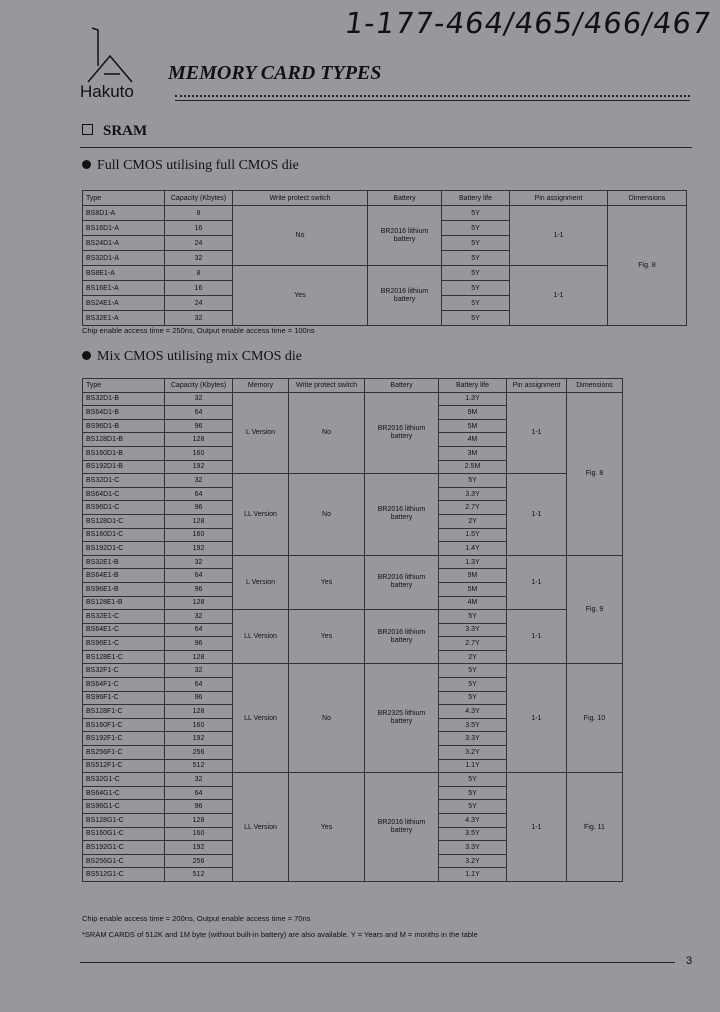  What do you see at coordinates (110, 55) in the screenshot?
I see `logo-mark` at bounding box center [110, 55].